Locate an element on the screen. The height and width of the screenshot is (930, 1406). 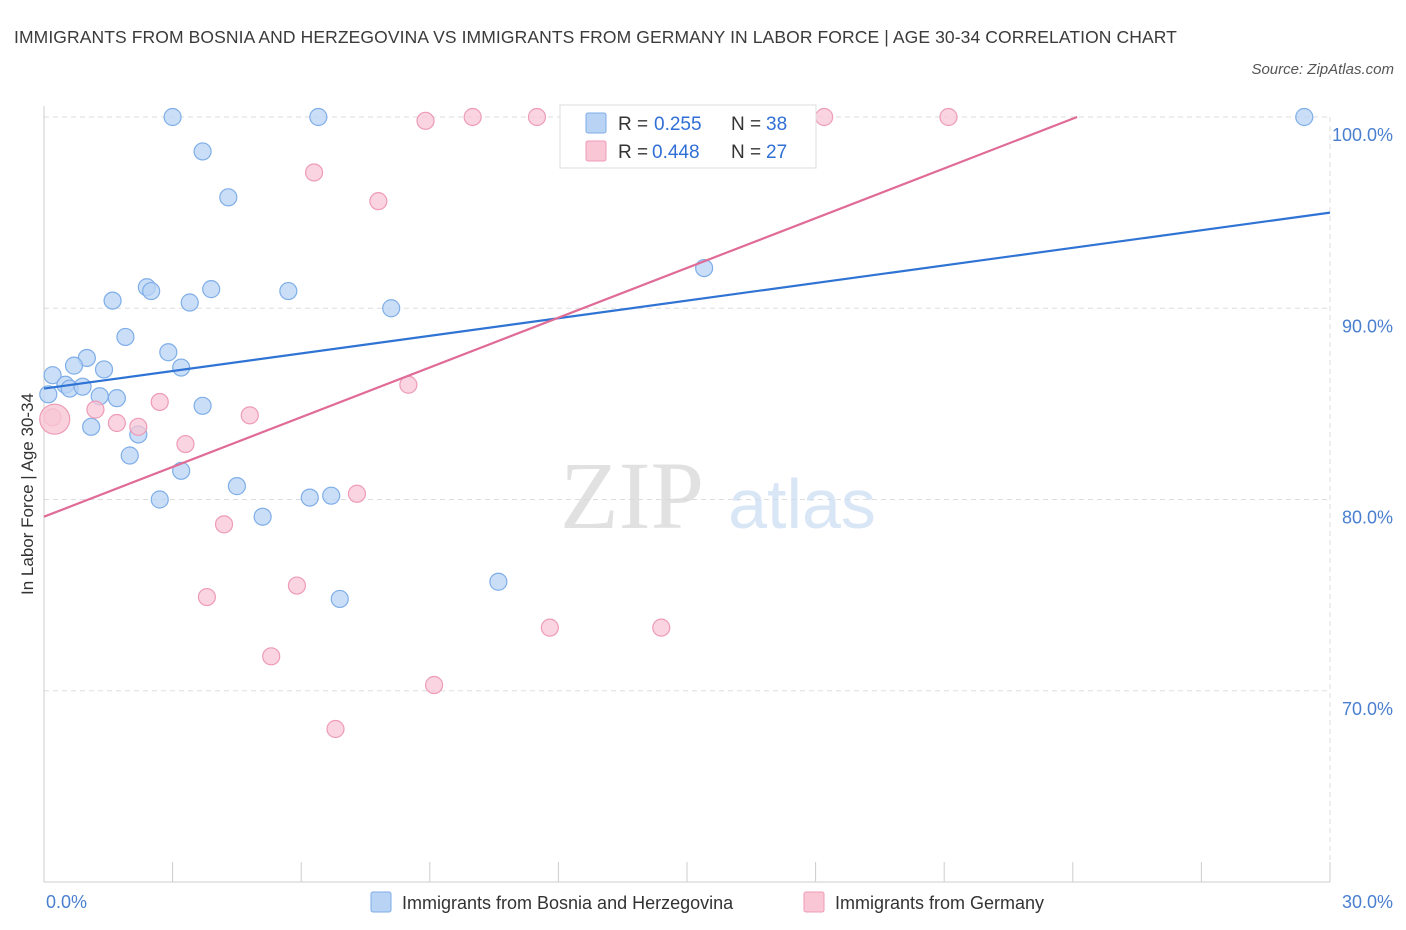
y-tick-label-100: 100.0% is located at coordinates (1362, 135).